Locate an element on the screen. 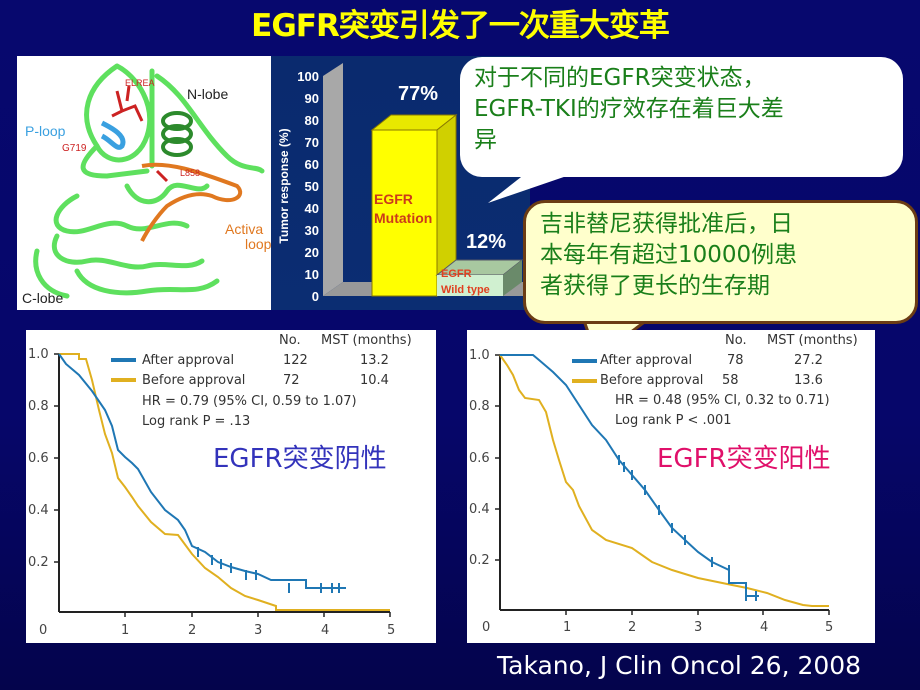 The height and width of the screenshot is (690, 920). l858-label: L858 is located at coordinates (190, 173).